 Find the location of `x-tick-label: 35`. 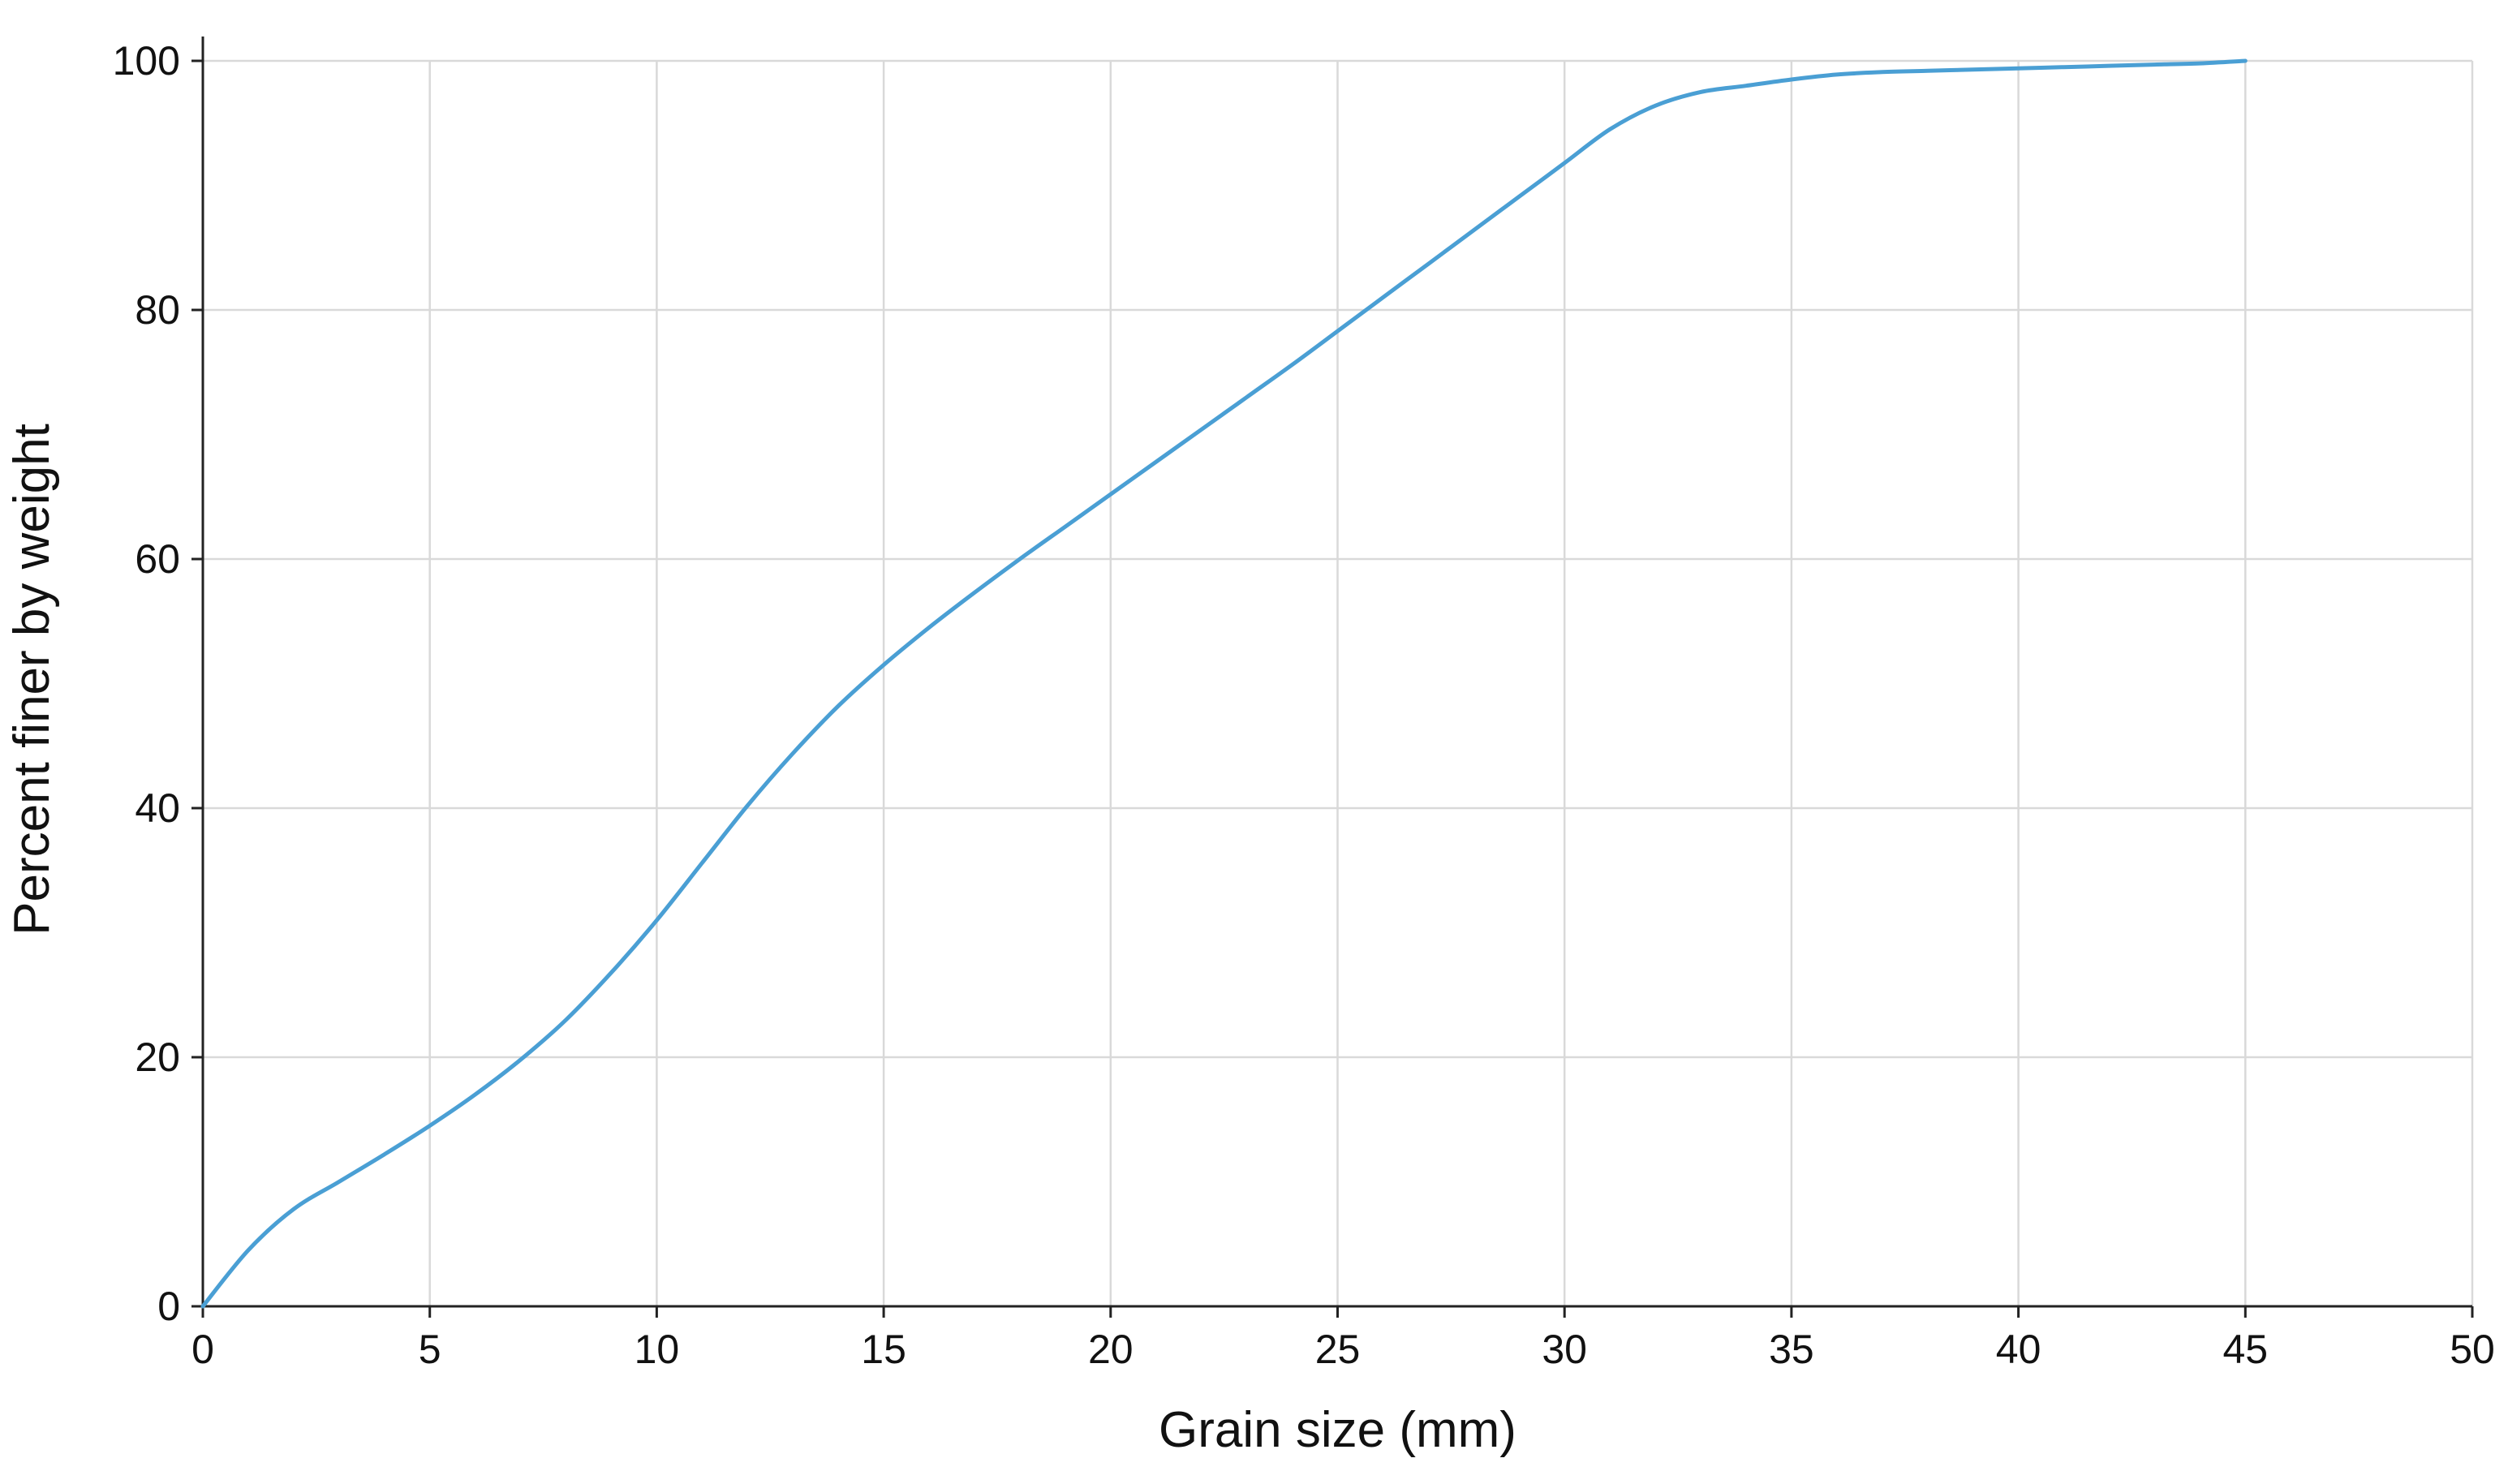

x-tick-label: 35 is located at coordinates (1791, 1349).